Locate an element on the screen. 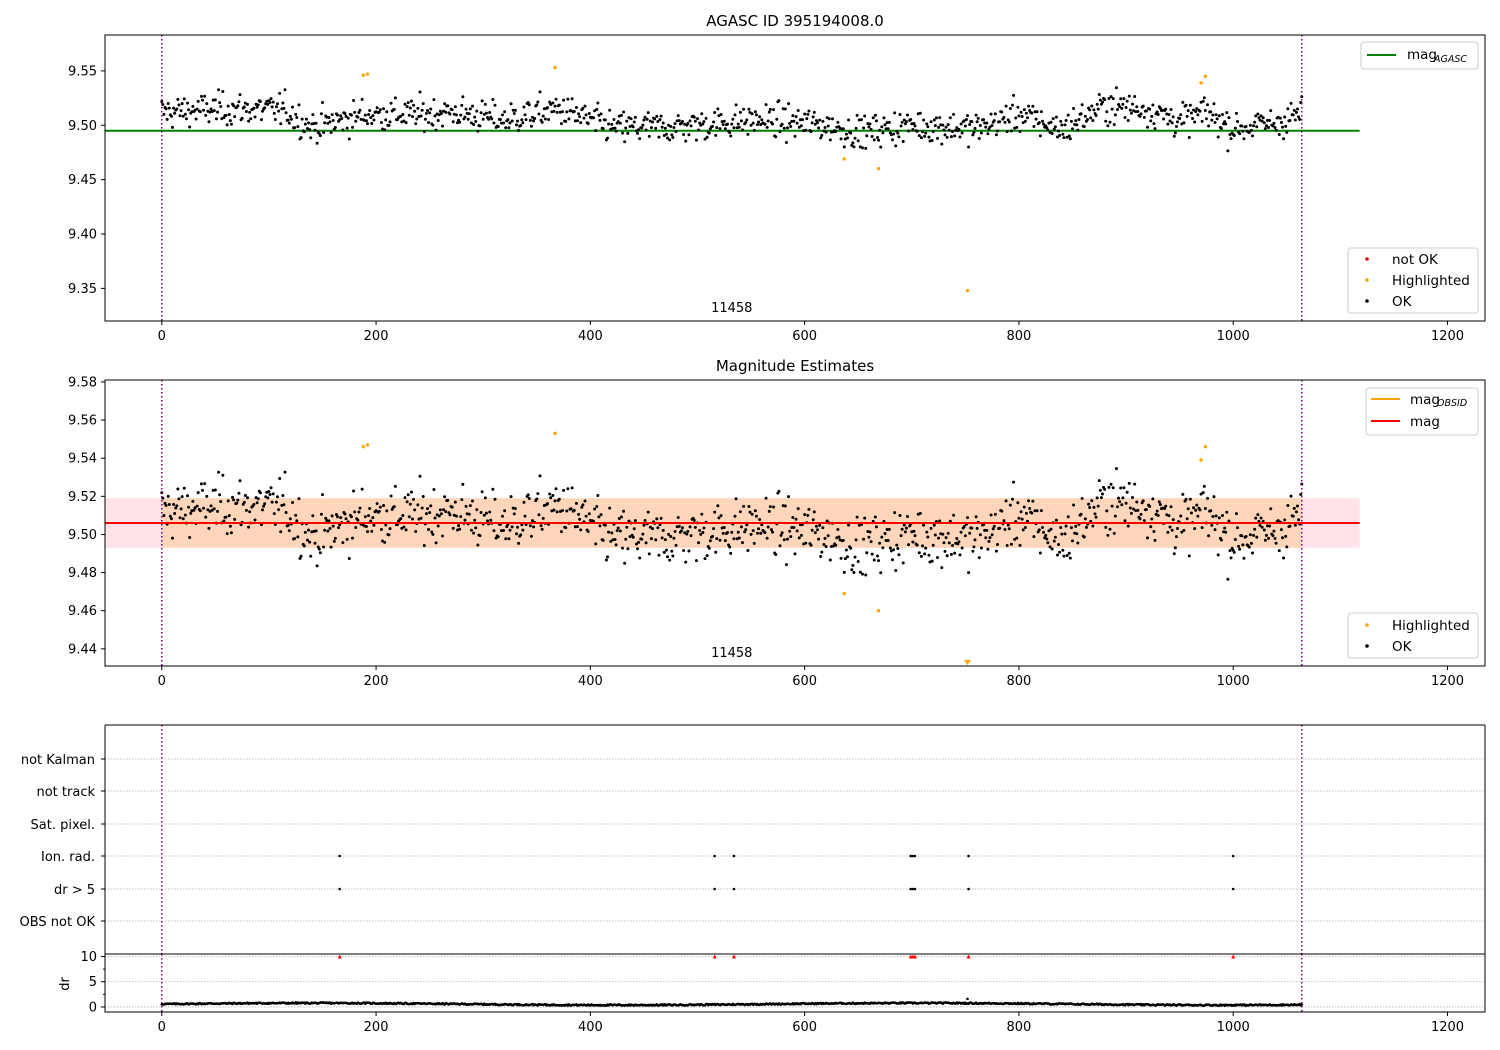 Image resolution: width=1500 pixels, height=1050 pixels. flag-category-label: not Kalman is located at coordinates (58, 760).